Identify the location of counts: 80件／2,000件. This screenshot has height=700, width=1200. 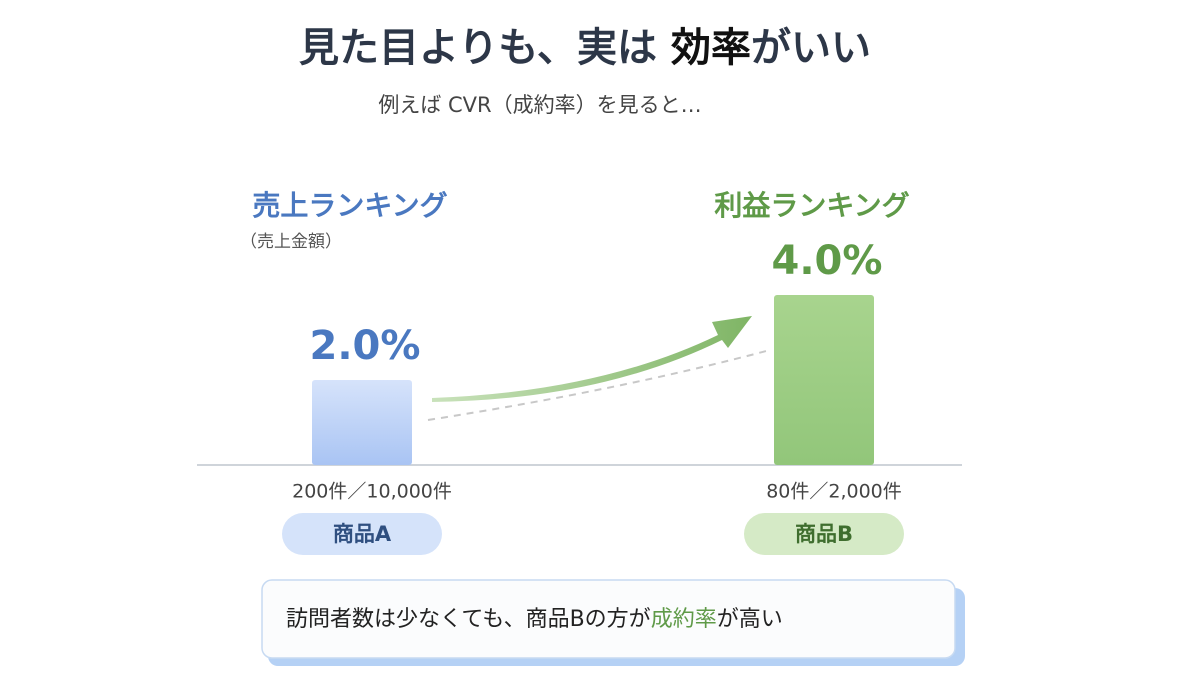
(834, 492).